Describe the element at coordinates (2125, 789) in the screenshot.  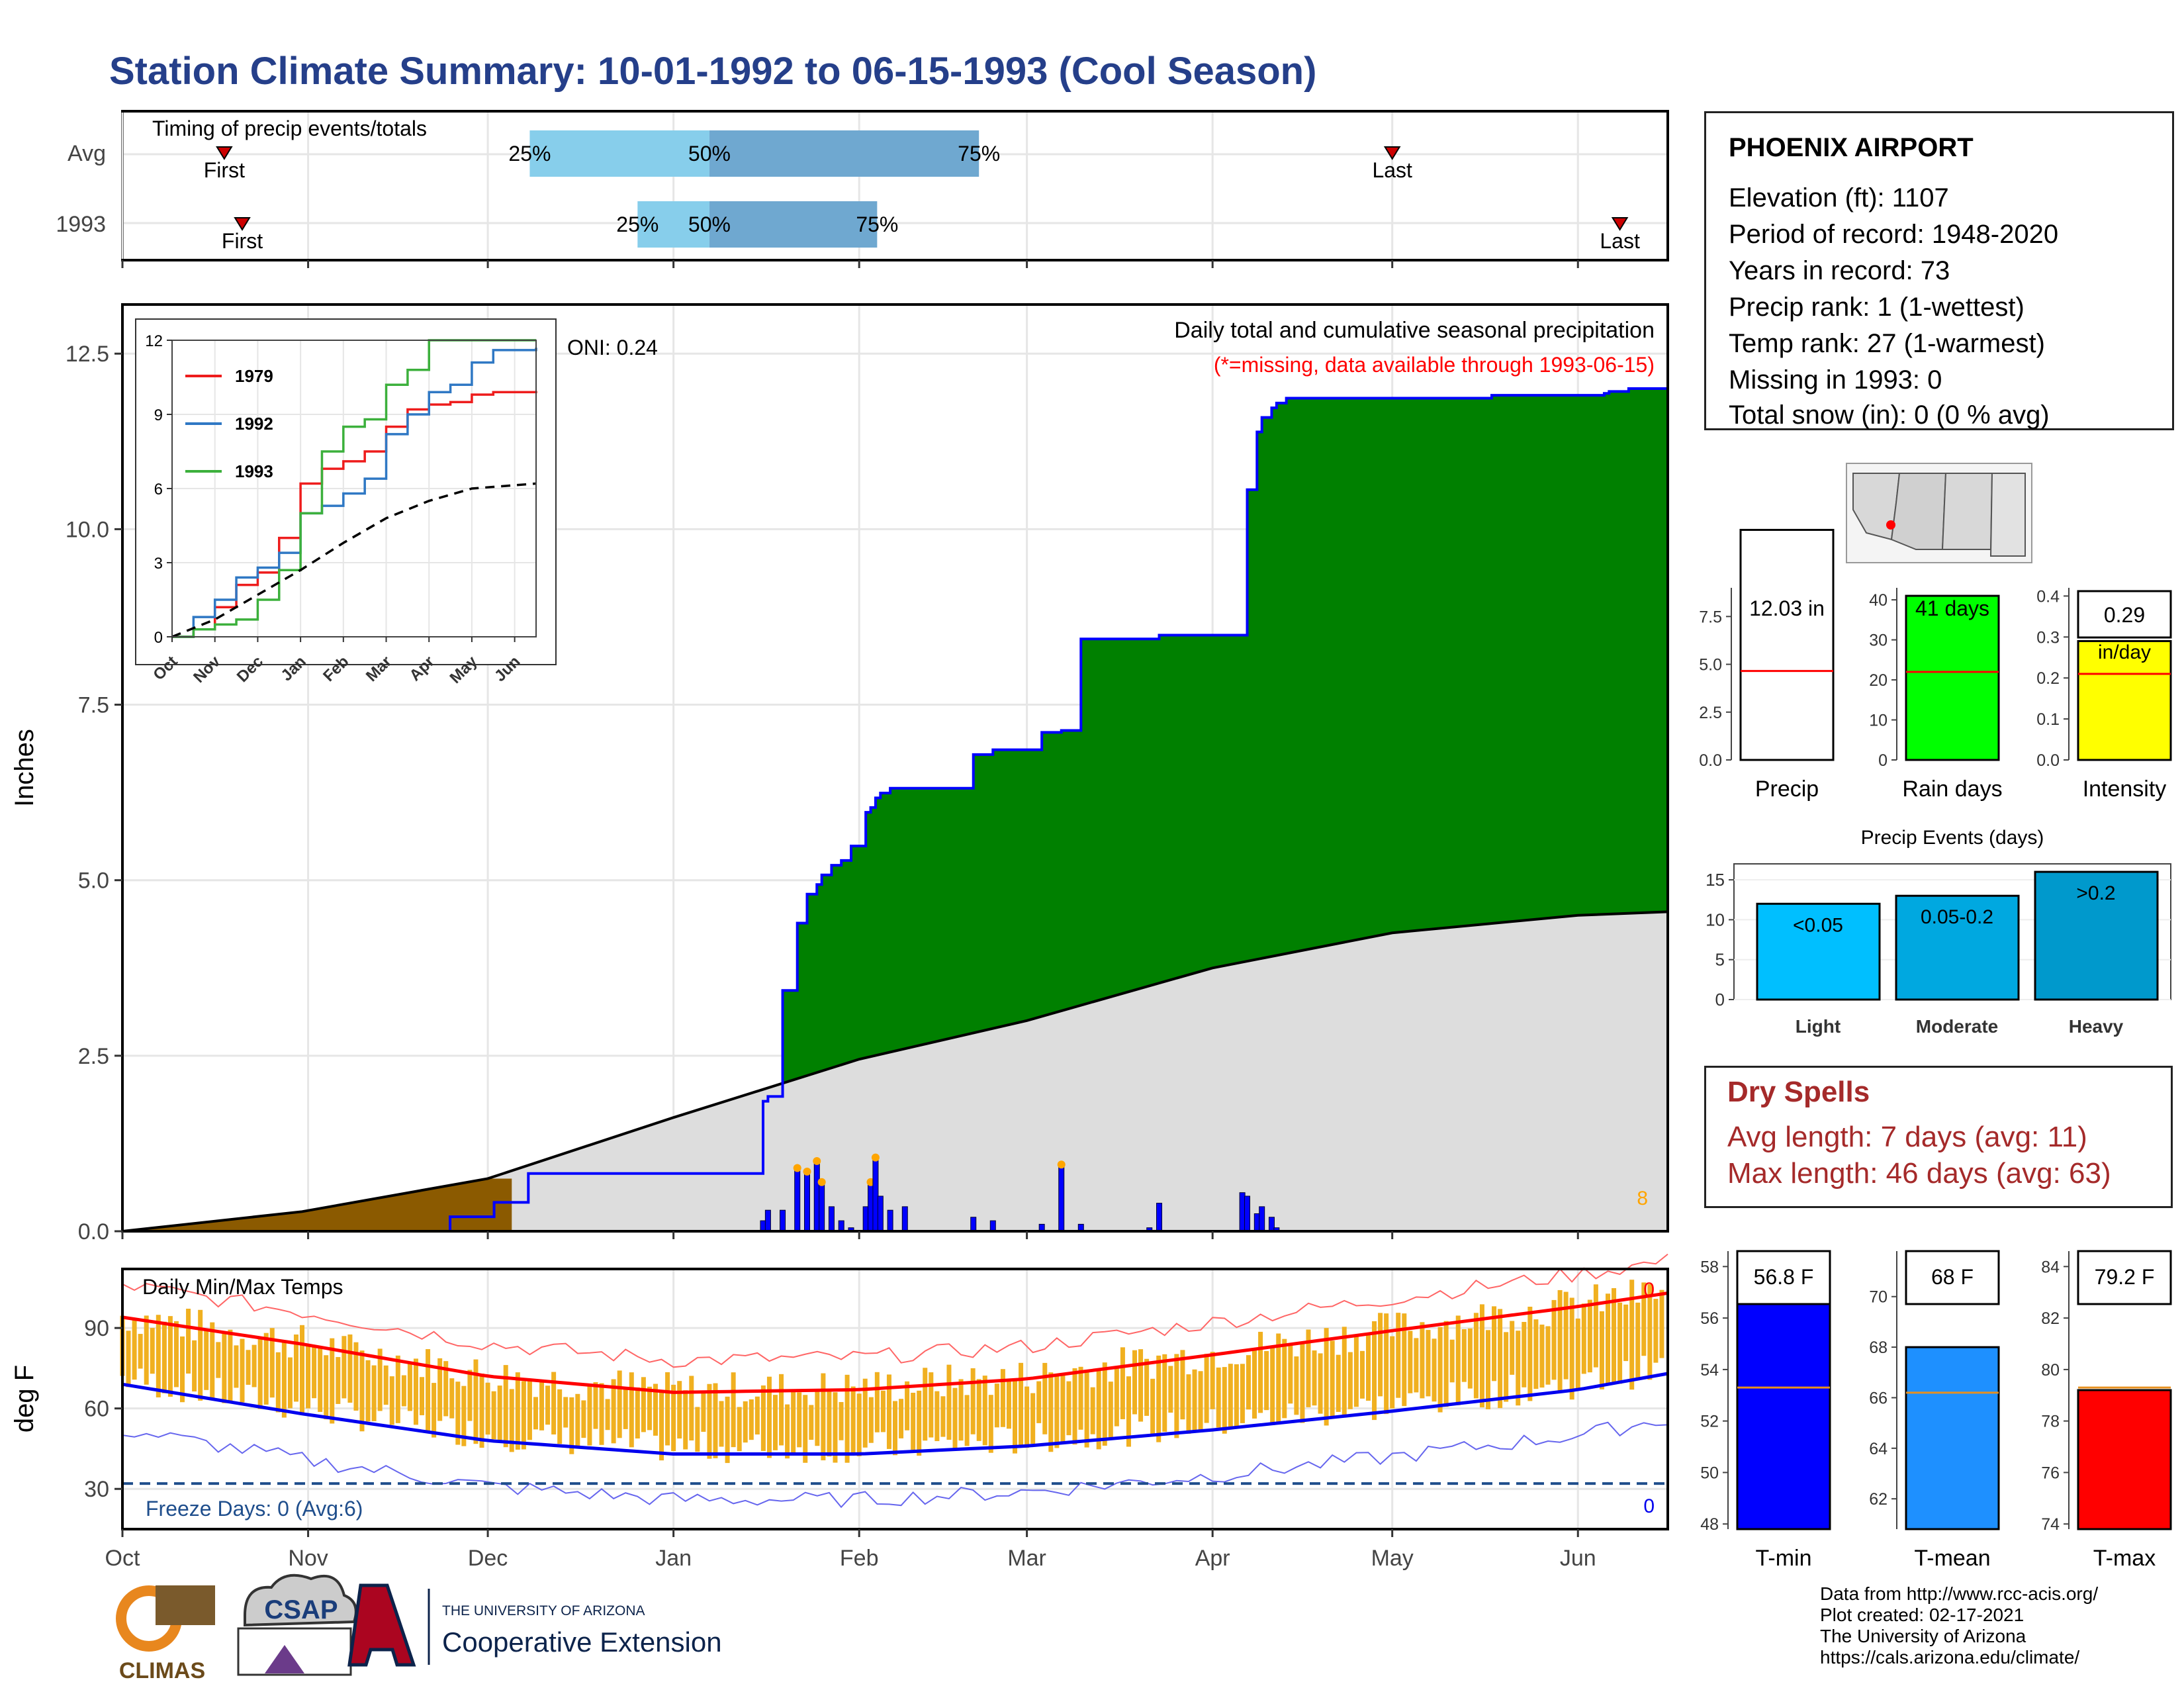
I see `small-category-label: Intensity` at that location.